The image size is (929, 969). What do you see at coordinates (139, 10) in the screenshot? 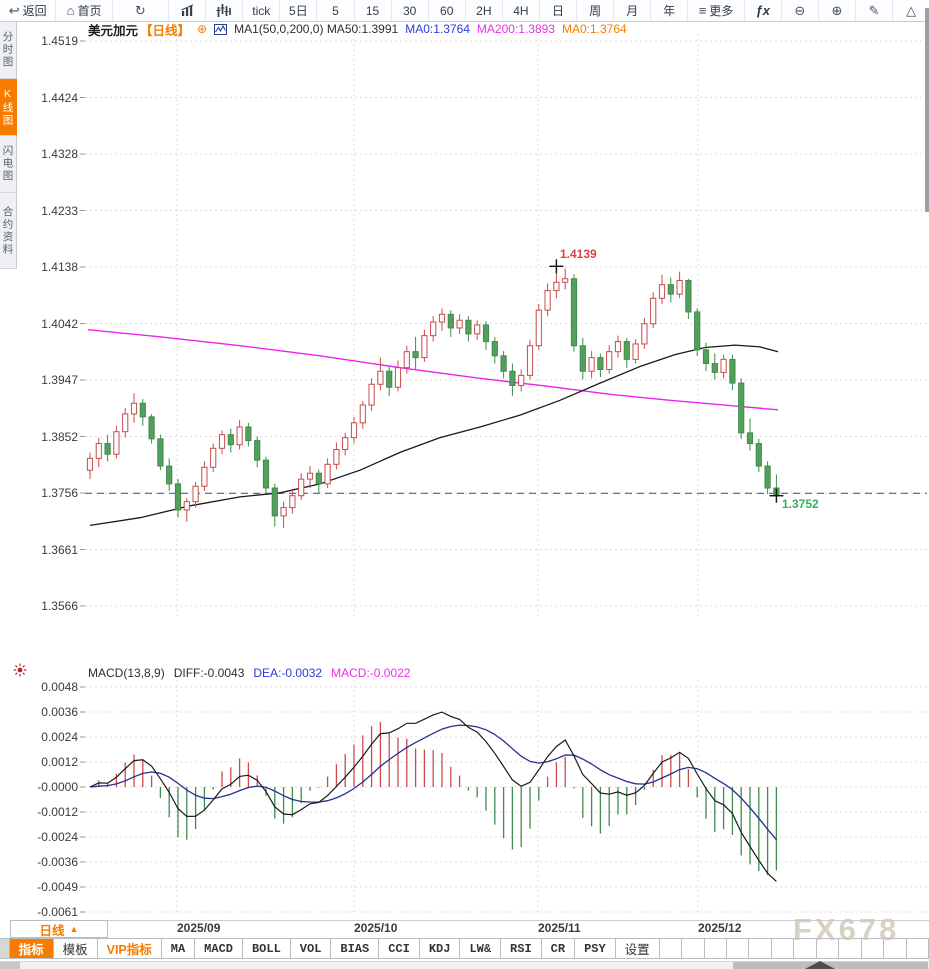
I see `toolbar-refresh-button: ↻` at bounding box center [139, 10].